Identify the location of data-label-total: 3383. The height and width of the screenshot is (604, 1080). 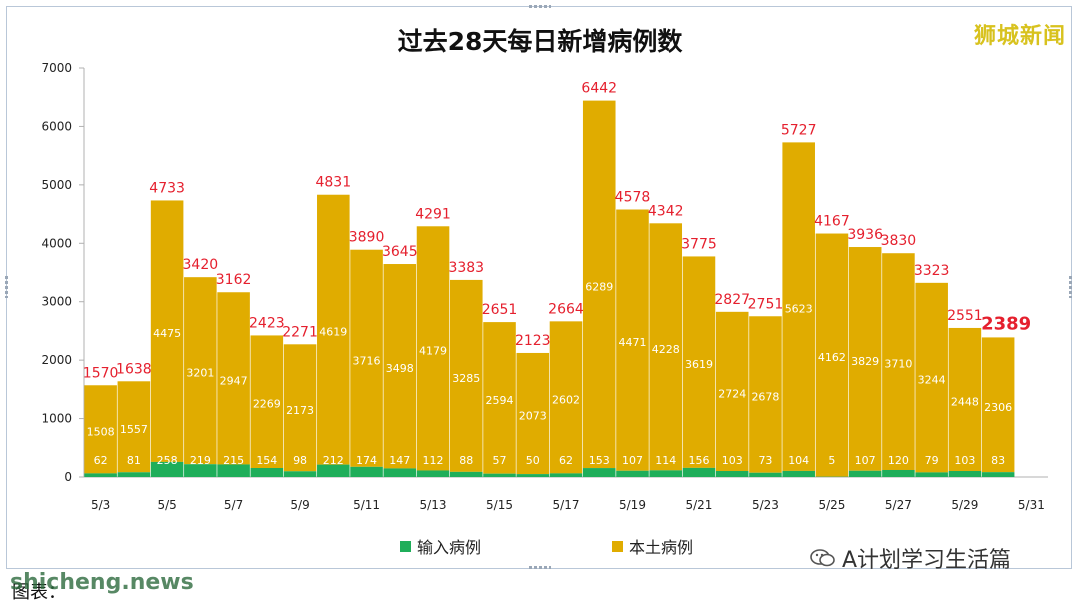
(466, 268).